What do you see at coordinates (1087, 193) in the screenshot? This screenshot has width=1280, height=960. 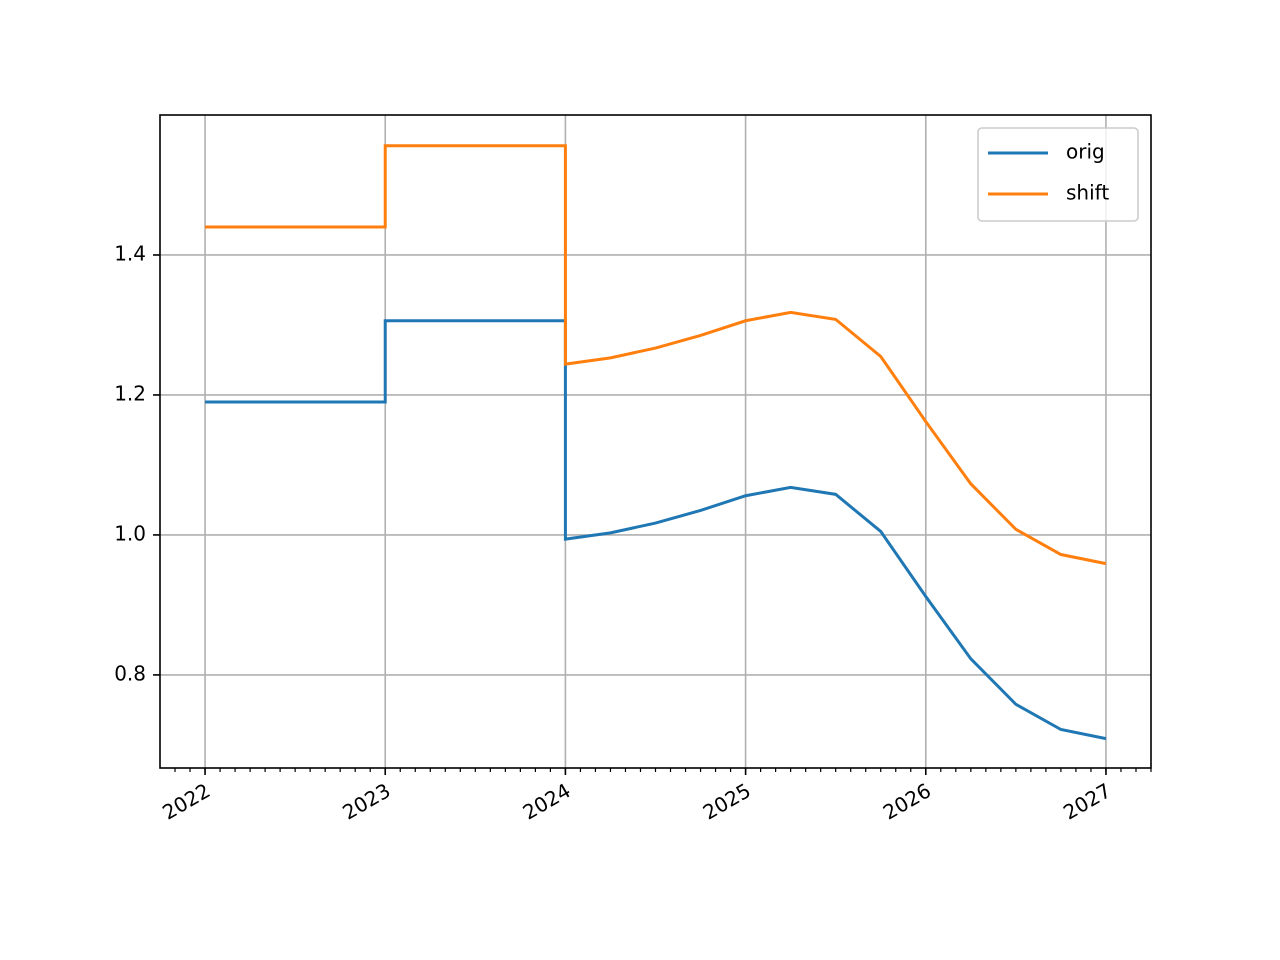 I see `legend-label: shift` at bounding box center [1087, 193].